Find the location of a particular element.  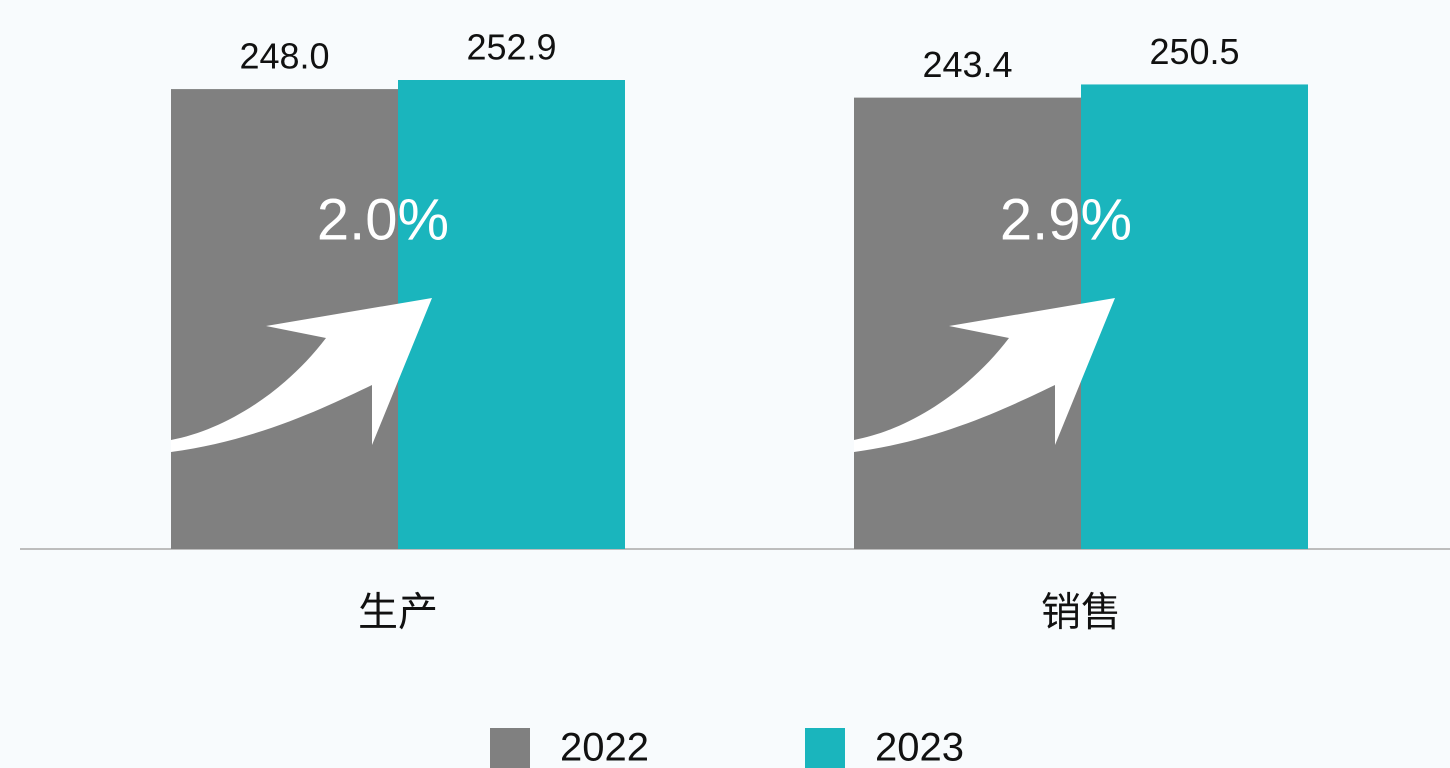

value-label: 248.0 is located at coordinates (284, 56).